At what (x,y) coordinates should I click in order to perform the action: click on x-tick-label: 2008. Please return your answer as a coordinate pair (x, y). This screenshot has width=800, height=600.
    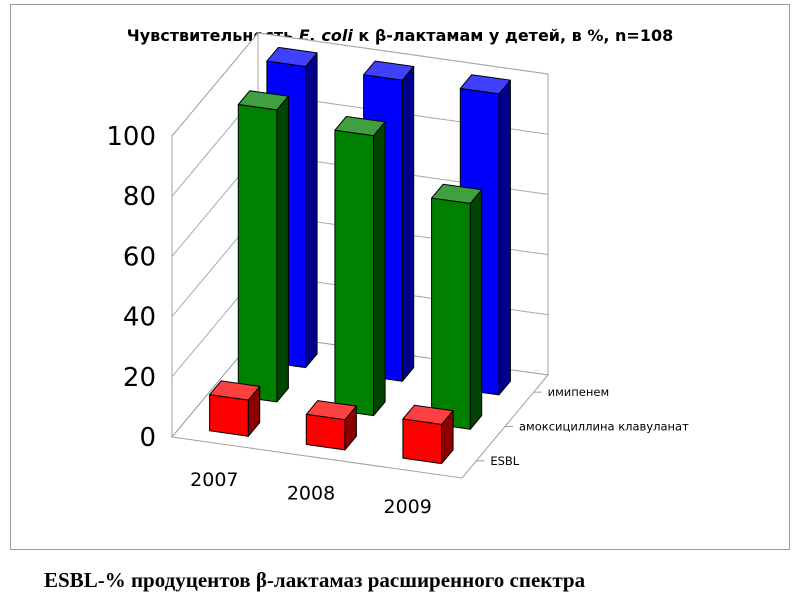
    Looking at the image, I should click on (311, 494).